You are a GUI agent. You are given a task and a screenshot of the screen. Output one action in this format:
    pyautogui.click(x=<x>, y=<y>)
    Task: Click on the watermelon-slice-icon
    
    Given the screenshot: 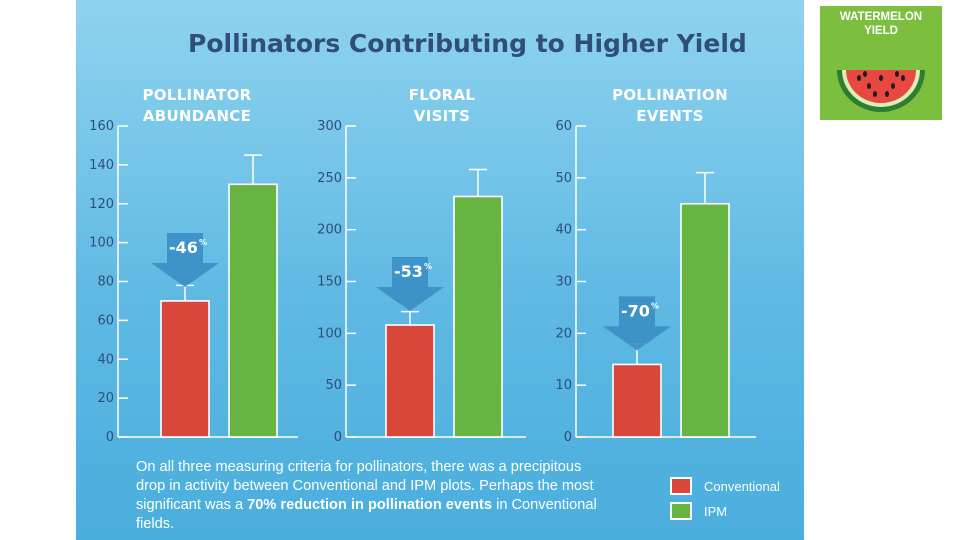 What is the action you would take?
    pyautogui.click(x=881, y=91)
    